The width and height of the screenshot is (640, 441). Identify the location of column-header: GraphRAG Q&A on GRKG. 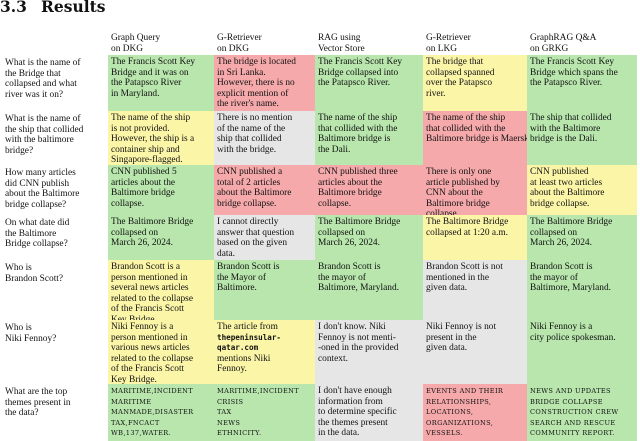
(563, 43).